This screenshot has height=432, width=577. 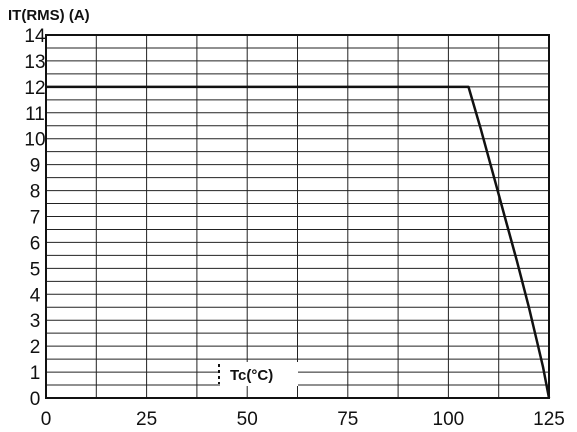 What do you see at coordinates (46, 419) in the screenshot?
I see `x-tick-label: 0` at bounding box center [46, 419].